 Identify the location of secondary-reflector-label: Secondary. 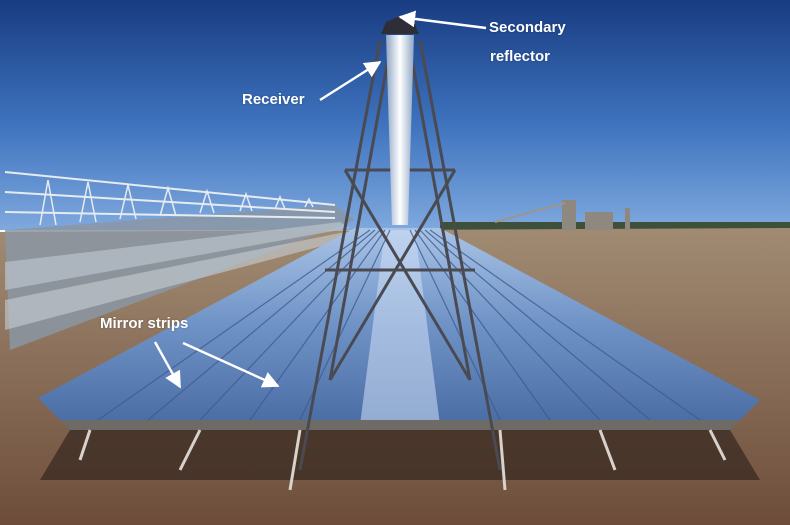
(527, 27).